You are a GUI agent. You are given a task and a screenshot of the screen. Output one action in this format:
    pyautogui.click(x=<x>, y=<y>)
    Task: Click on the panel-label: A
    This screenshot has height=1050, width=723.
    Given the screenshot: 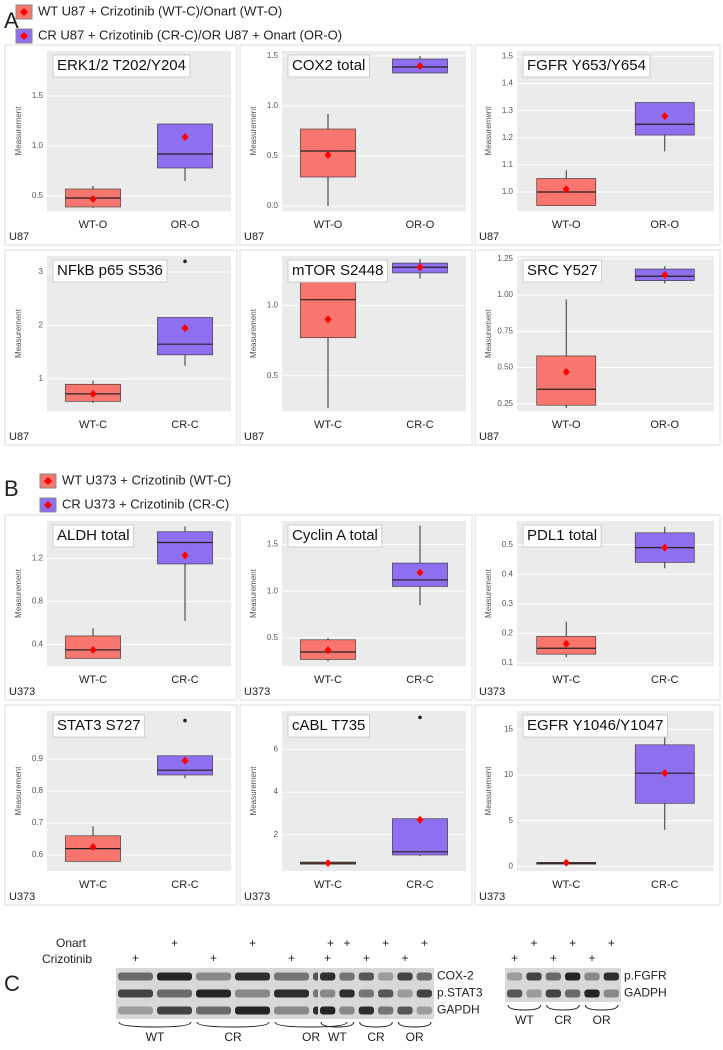 What is the action you would take?
    pyautogui.click(x=11, y=20)
    